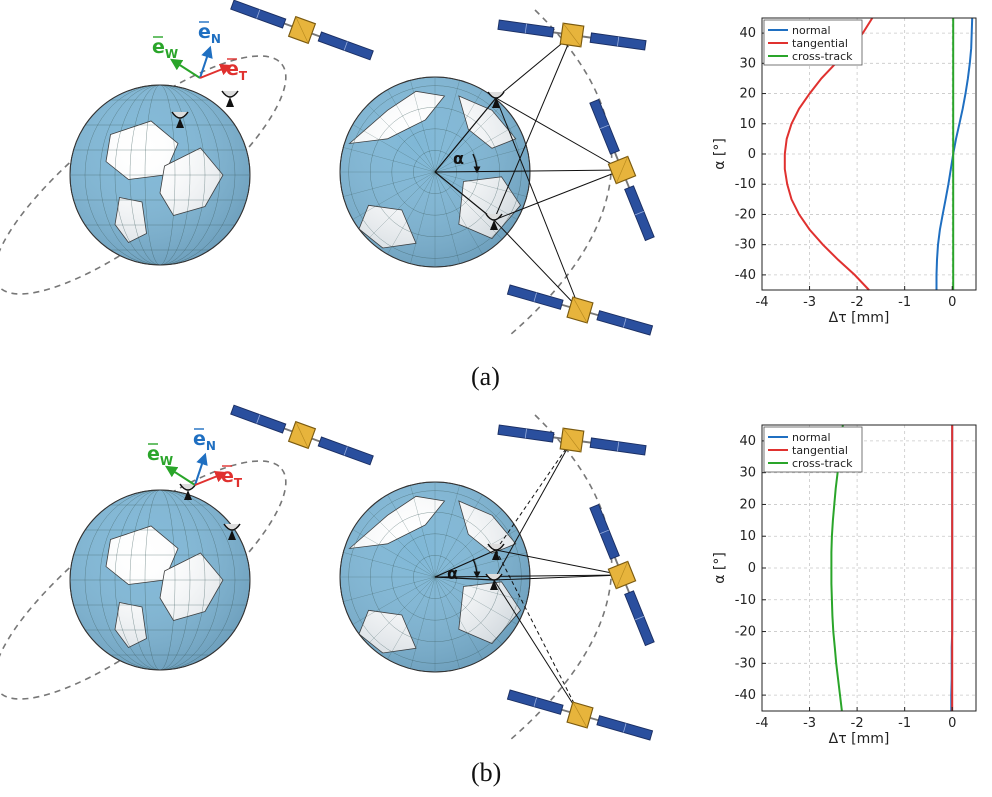 This screenshot has width=992, height=797. What do you see at coordinates (745, 214) in the screenshot?
I see `y-tick-label: -20` at bounding box center [745, 214].